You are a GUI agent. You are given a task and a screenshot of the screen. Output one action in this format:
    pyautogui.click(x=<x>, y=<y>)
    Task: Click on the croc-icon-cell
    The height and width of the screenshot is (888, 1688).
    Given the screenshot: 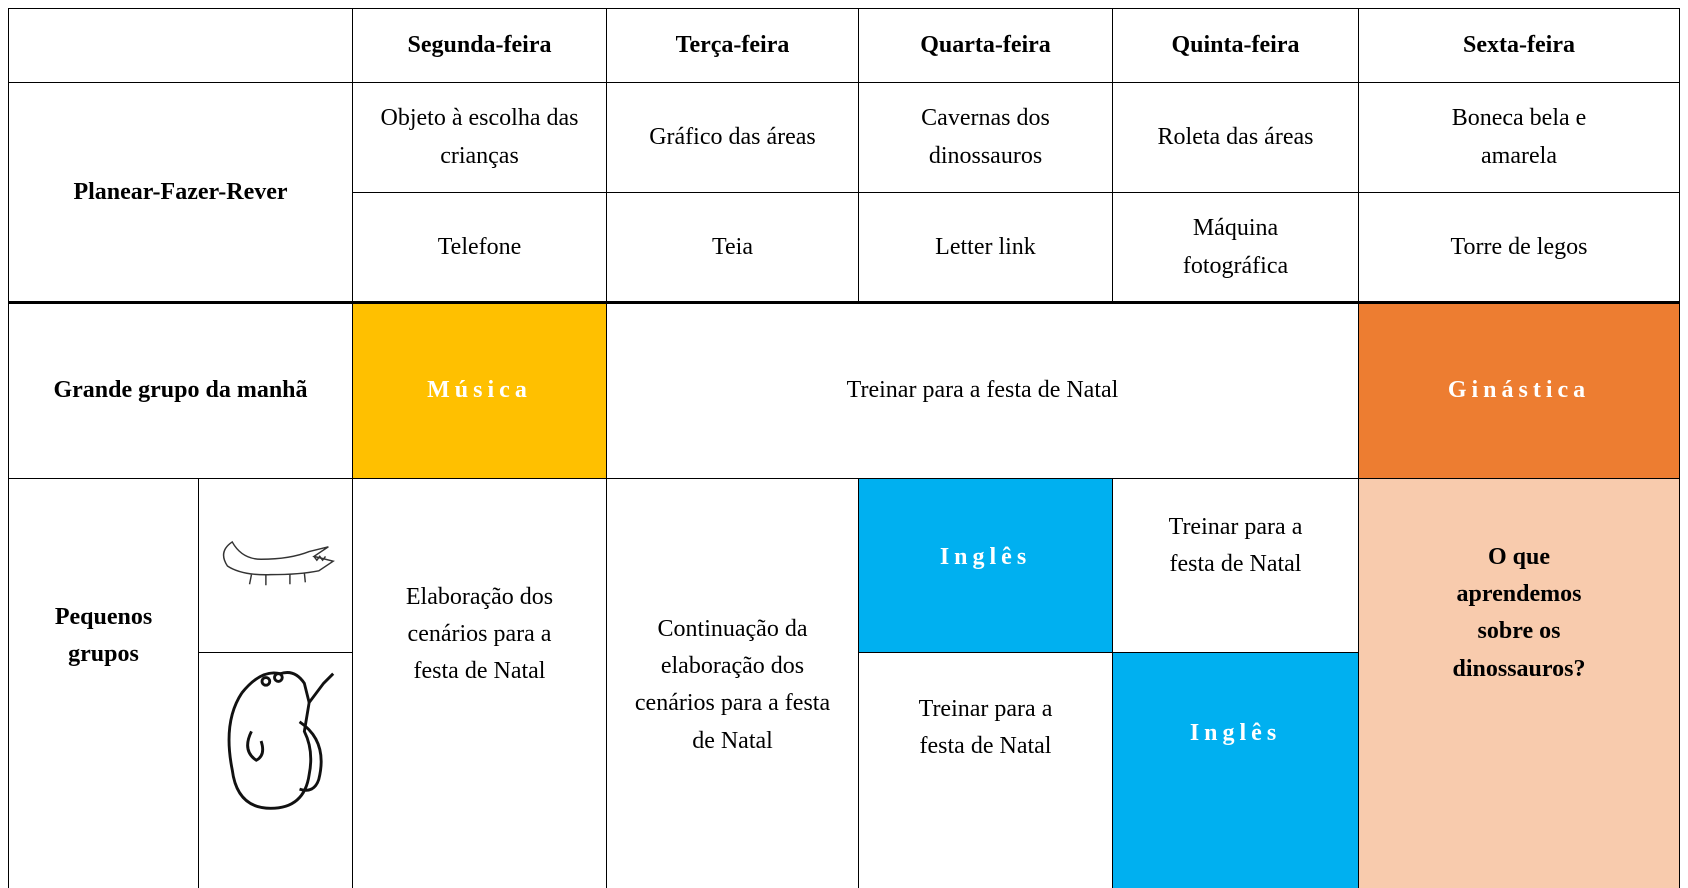 What is the action you would take?
    pyautogui.click(x=275, y=565)
    